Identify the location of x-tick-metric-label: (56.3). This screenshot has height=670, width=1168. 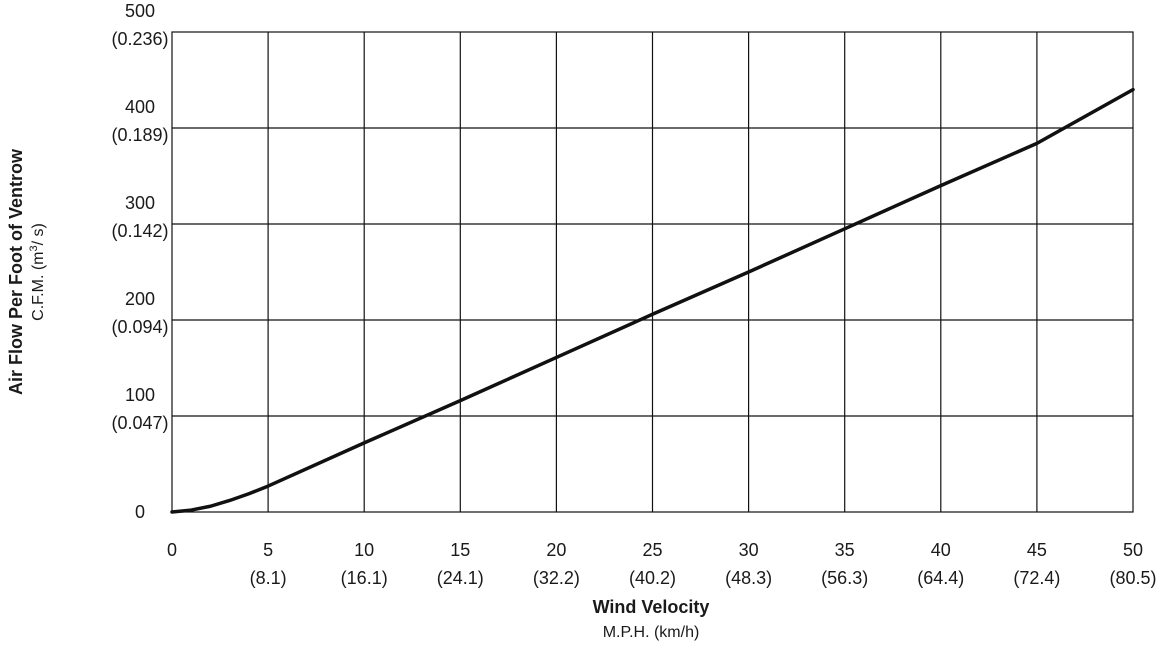
(844, 578).